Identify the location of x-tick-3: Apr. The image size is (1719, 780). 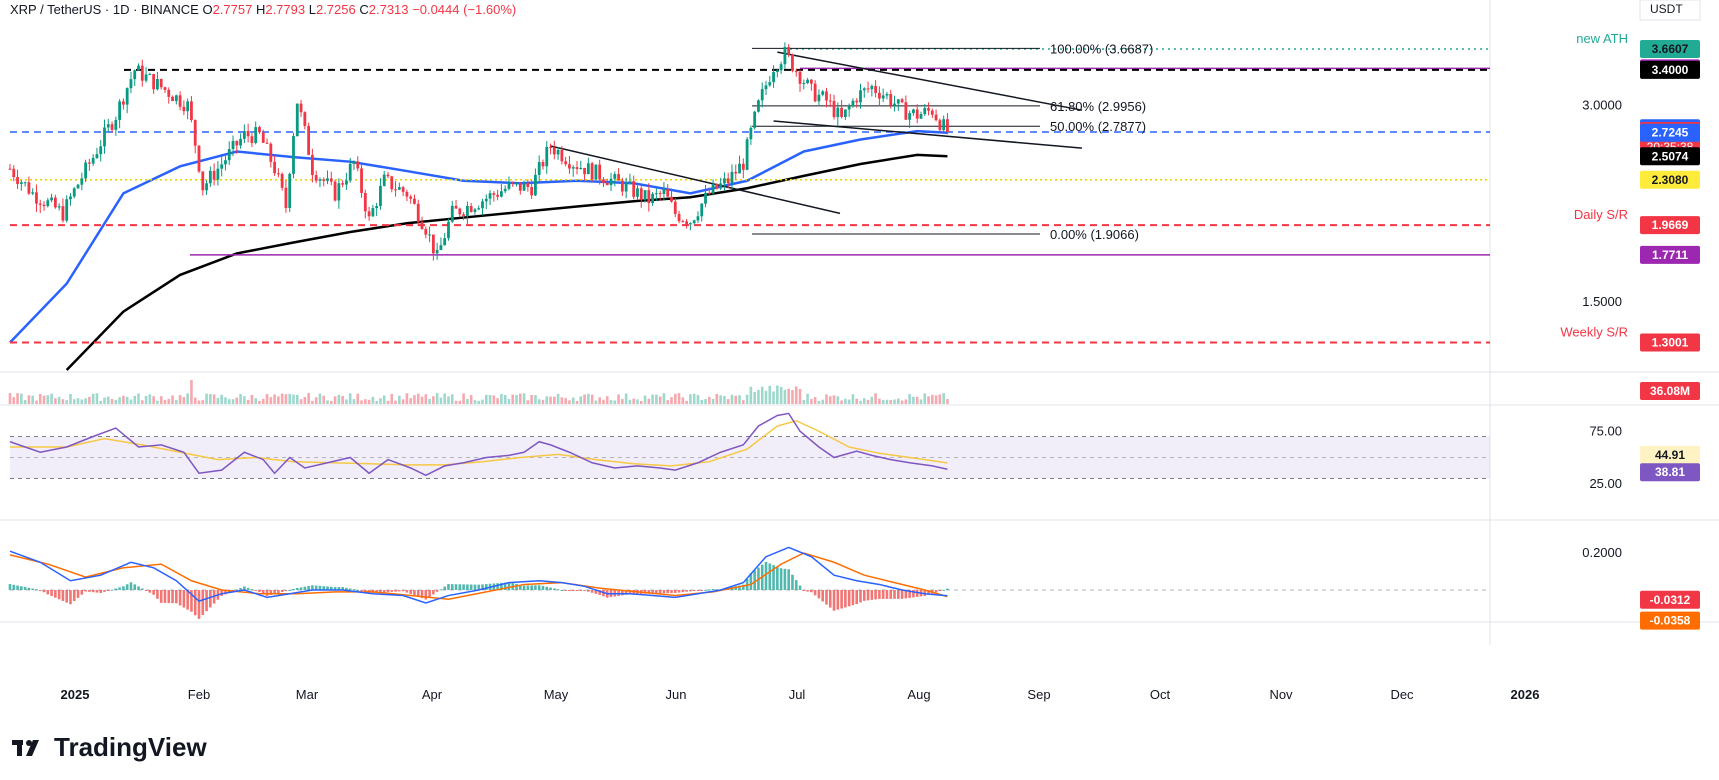
(432, 694).